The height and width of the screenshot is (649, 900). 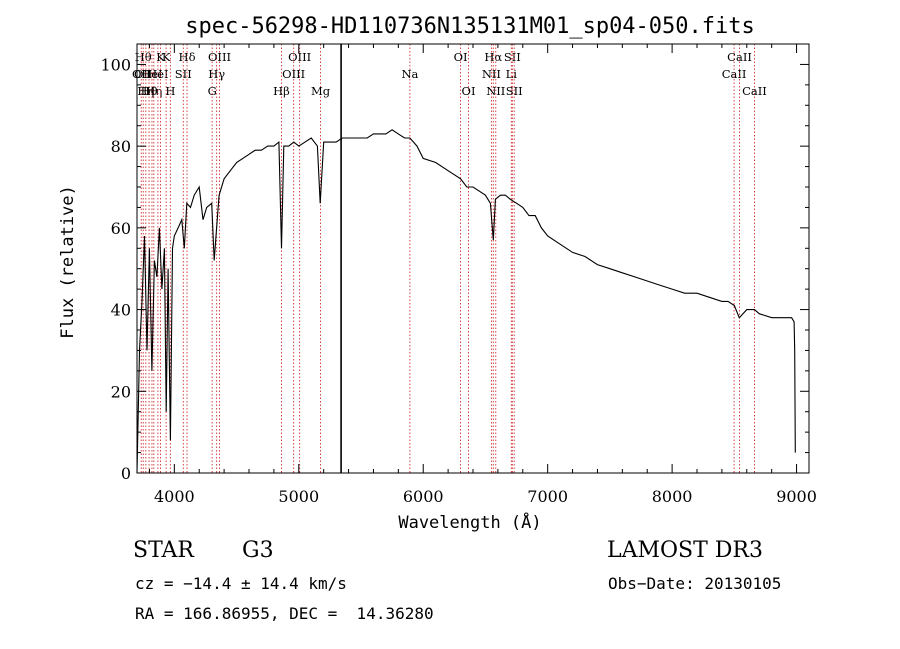 What do you see at coordinates (143, 57) in the screenshot?
I see `line-label: Hθ` at bounding box center [143, 57].